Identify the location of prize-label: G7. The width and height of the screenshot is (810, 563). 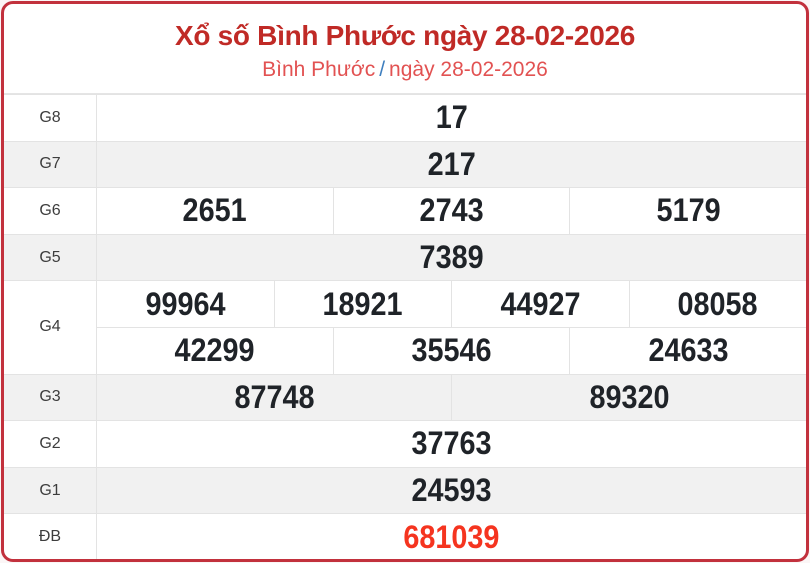
(50, 164).